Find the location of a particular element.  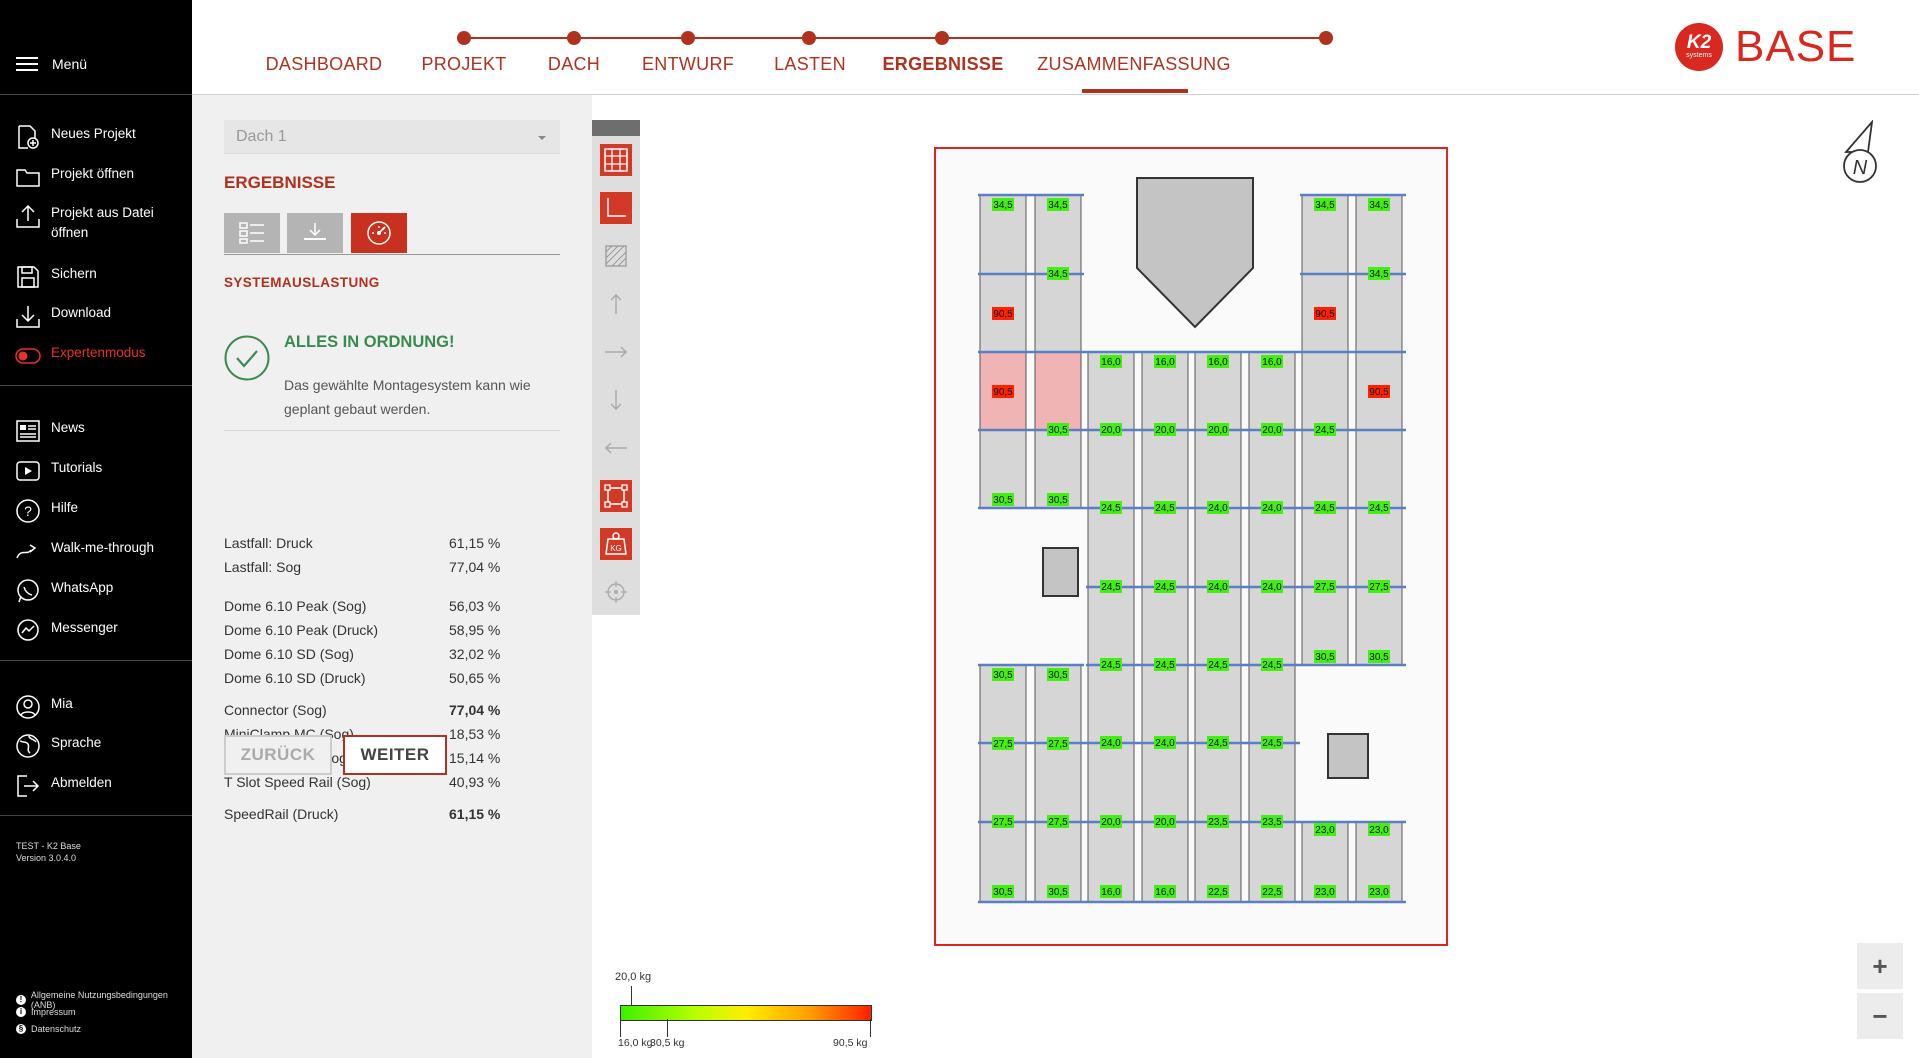

tab-lasten: LASTEN is located at coordinates (810, 64).